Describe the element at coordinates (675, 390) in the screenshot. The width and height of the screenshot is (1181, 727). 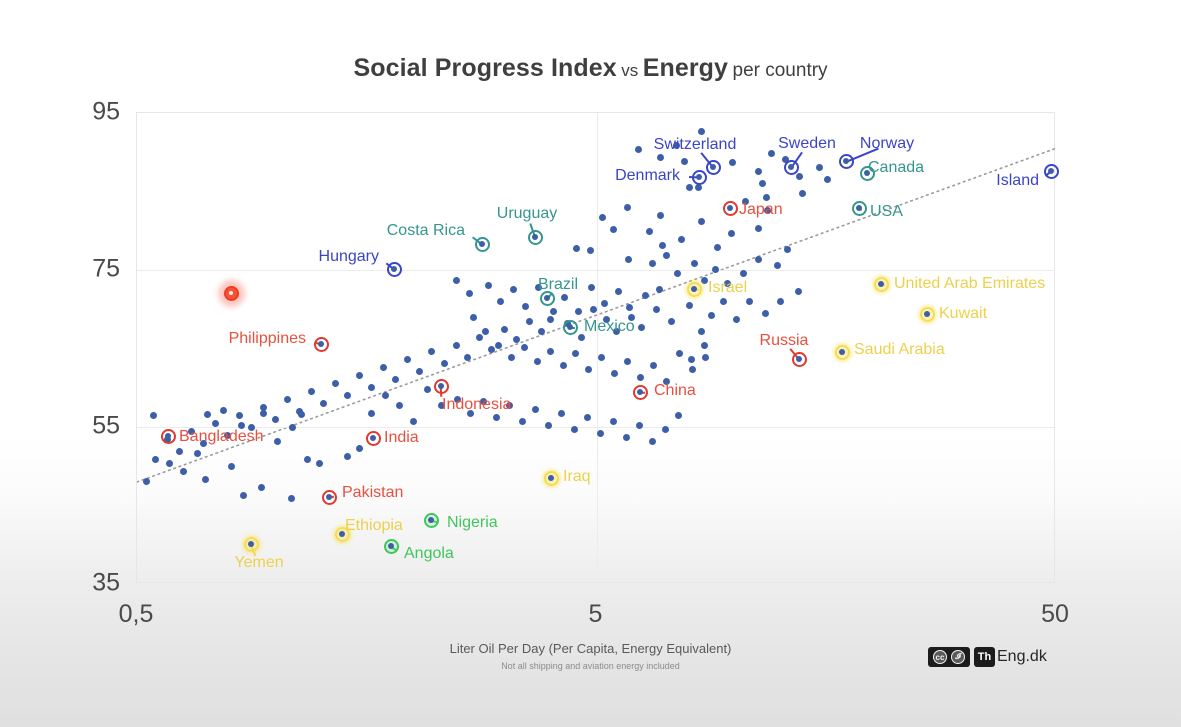
I see `country-label: China` at that location.